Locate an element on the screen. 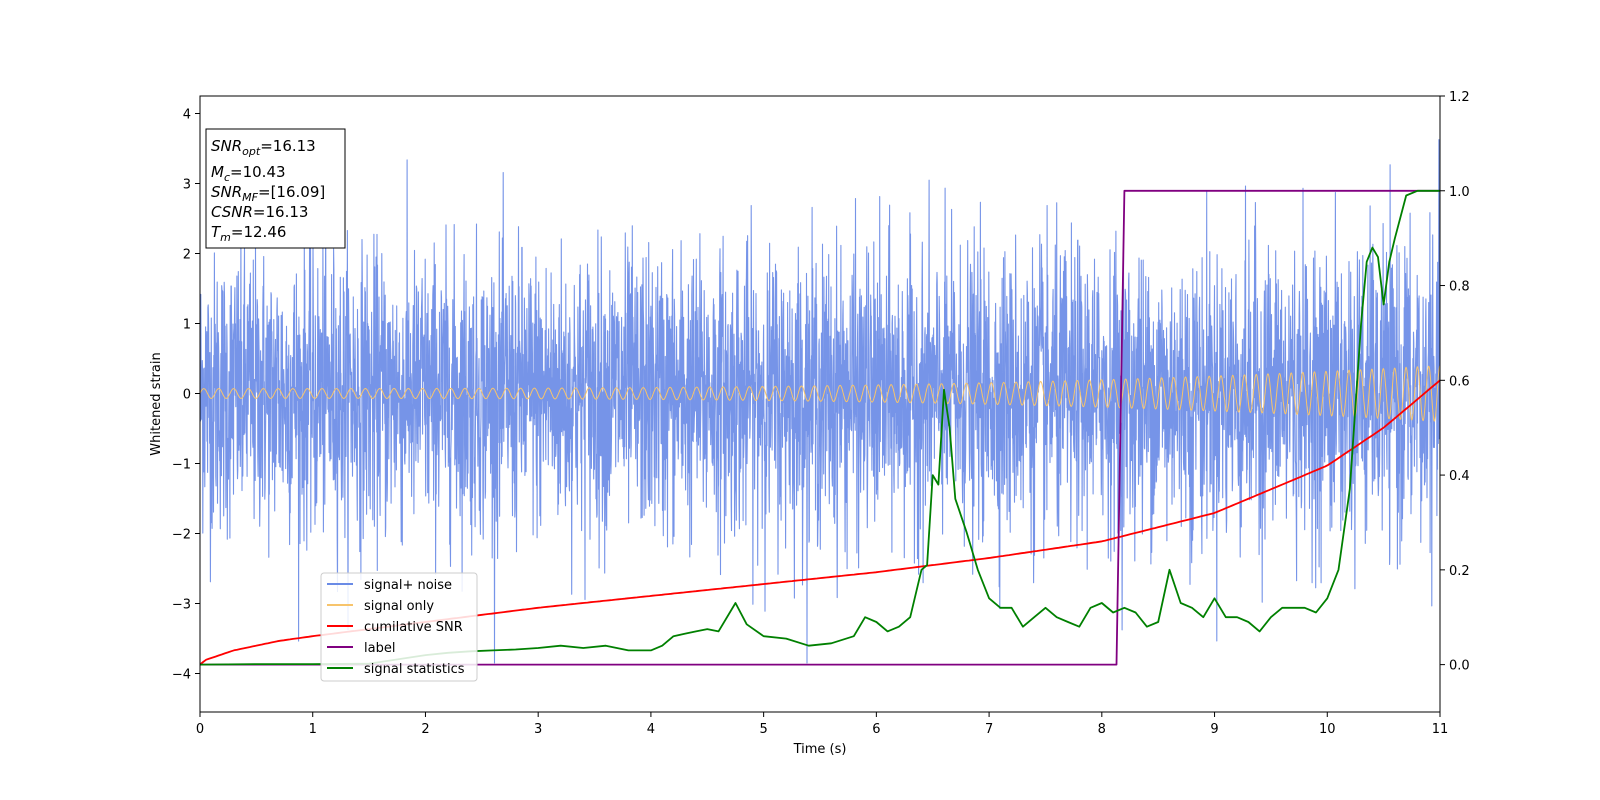  x-tick-label: 4 is located at coordinates (651, 729).